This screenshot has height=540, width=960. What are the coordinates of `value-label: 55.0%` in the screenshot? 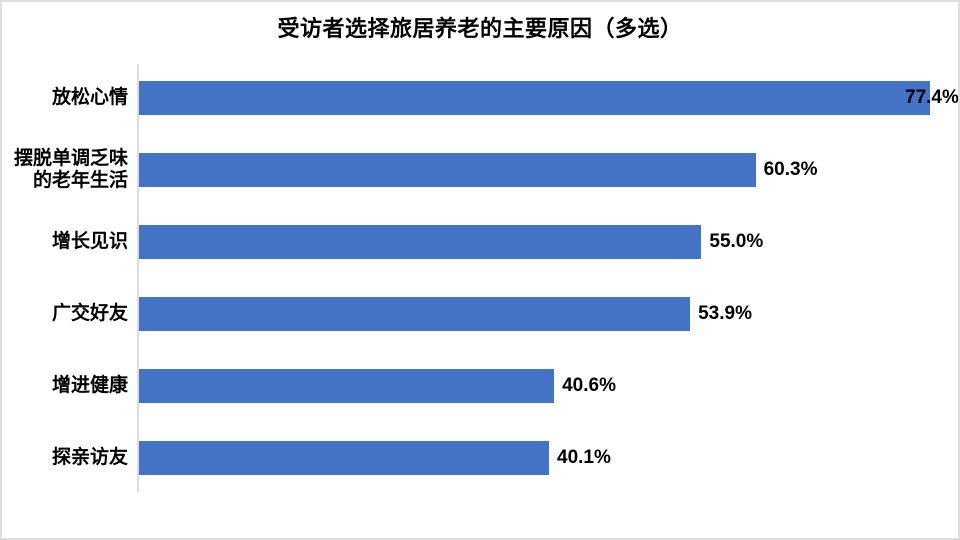 It's located at (736, 241).